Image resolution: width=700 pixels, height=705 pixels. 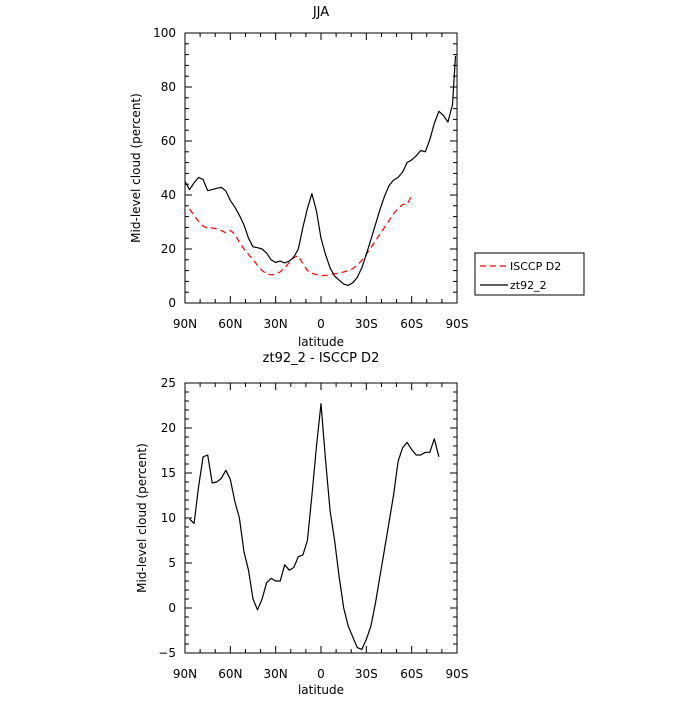 What do you see at coordinates (535, 266) in the screenshot?
I see `legend-label: ISCCP D2` at bounding box center [535, 266].